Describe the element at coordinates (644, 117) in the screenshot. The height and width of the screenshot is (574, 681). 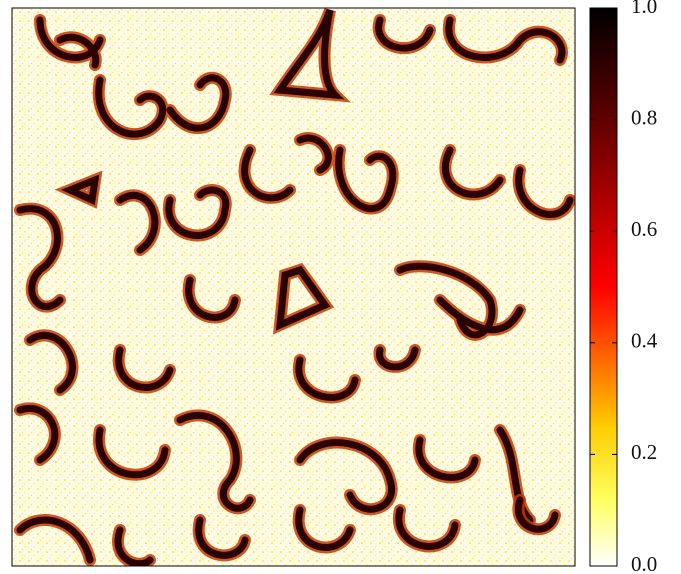
I see `colorbar-tick-label: 0.8` at that location.